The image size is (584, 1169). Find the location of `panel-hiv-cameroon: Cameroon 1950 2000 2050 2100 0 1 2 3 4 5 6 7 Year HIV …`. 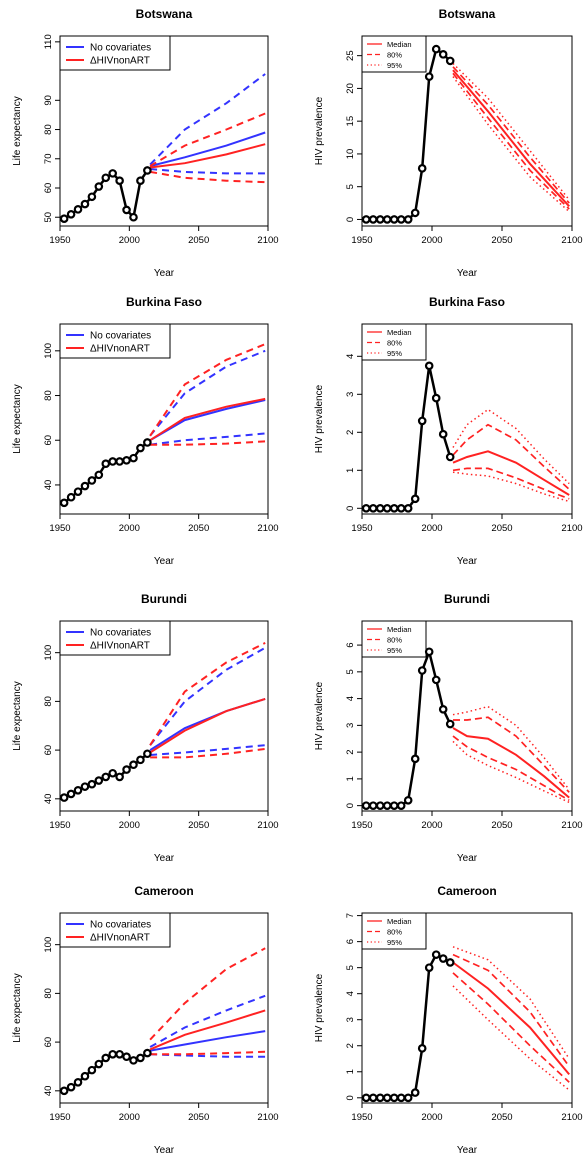

panel-hiv-cameroon: Cameroon 1950 2000 2050 2100 0 1 2 3 4 5 6 7 Year HIV … is located at coordinates (448, 1020).